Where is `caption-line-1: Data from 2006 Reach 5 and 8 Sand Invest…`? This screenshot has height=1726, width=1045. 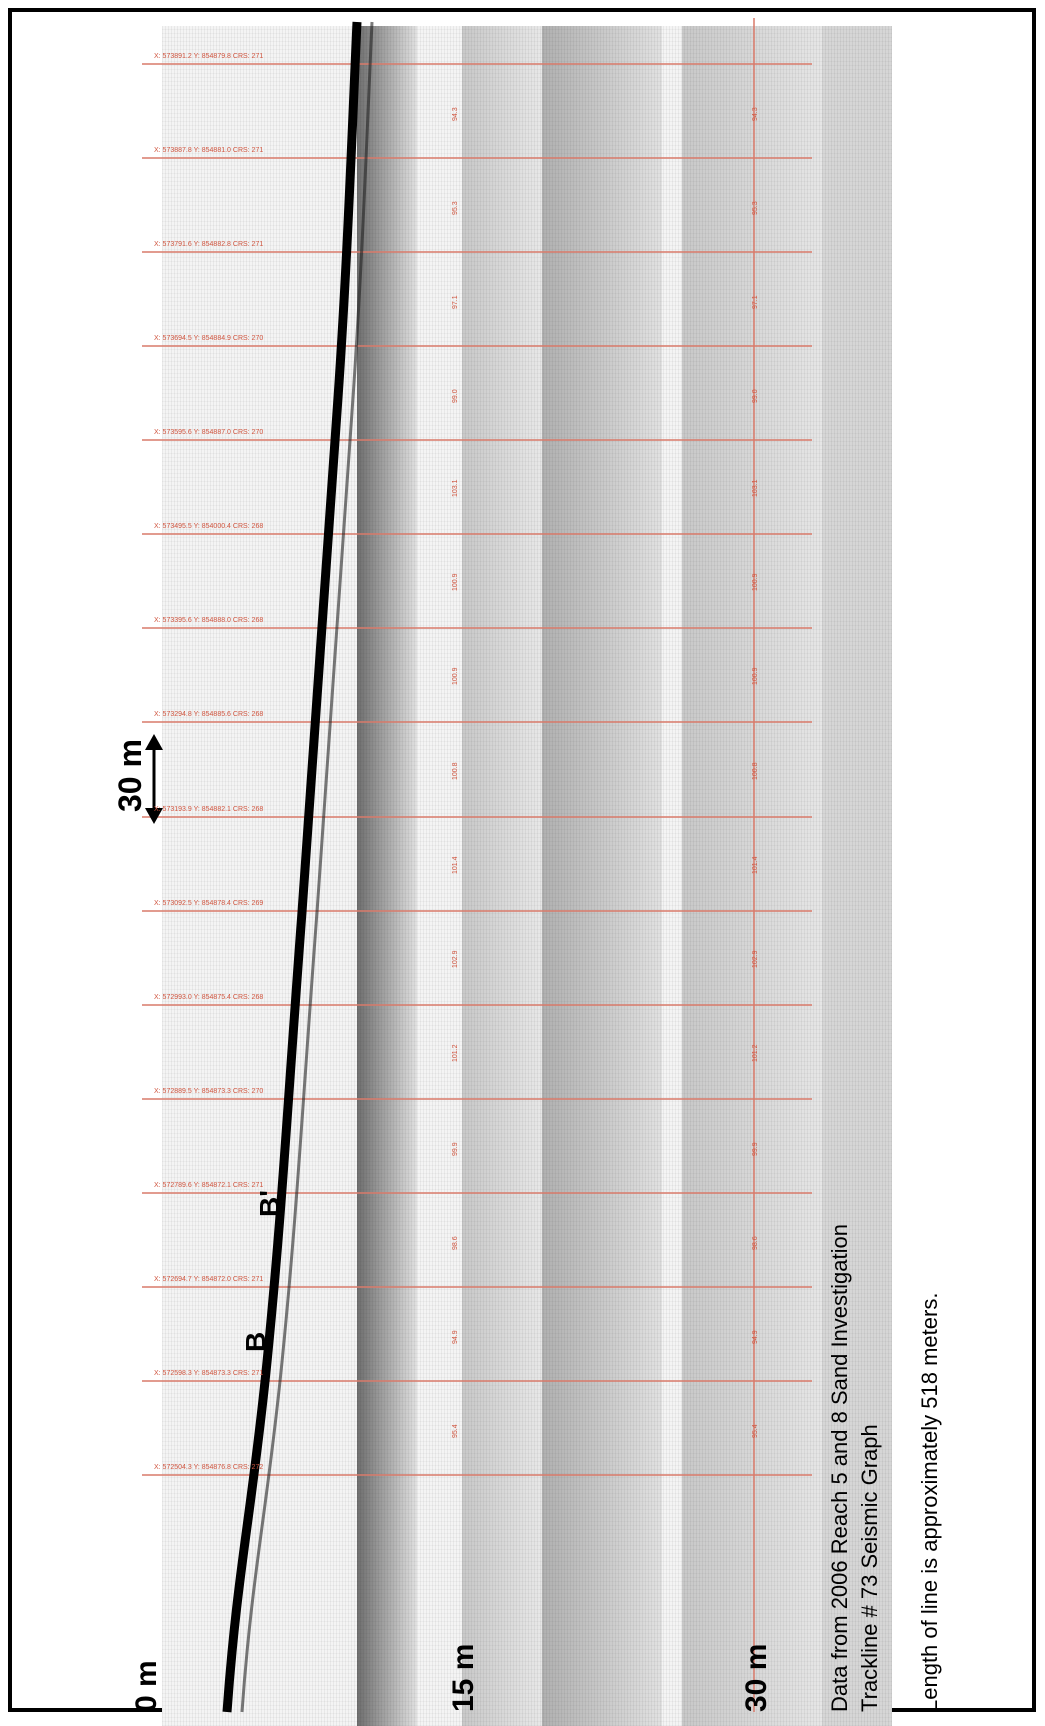
caption-line-1: Data from 2006 Reach 5 and 8 Sand Invest… is located at coordinates (839, 1468).